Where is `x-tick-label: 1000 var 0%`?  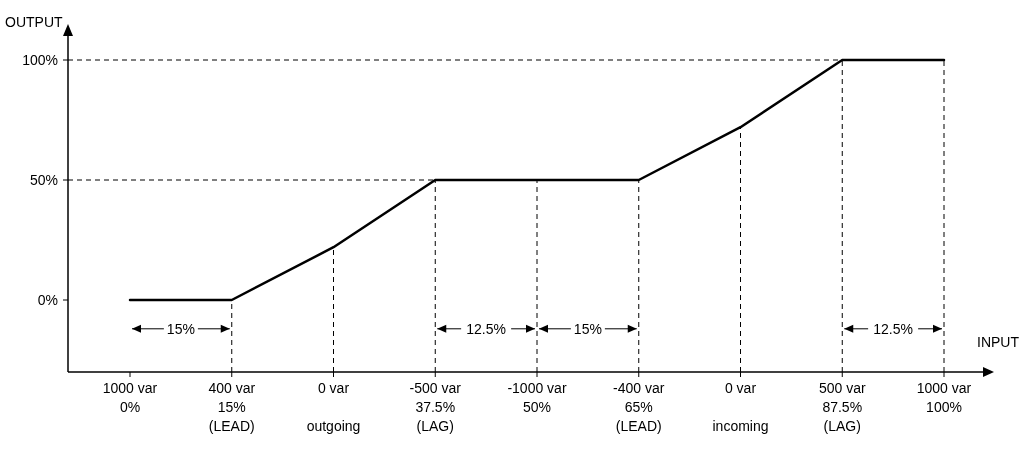
x-tick-label: 1000 var 0% is located at coordinates (130, 397).